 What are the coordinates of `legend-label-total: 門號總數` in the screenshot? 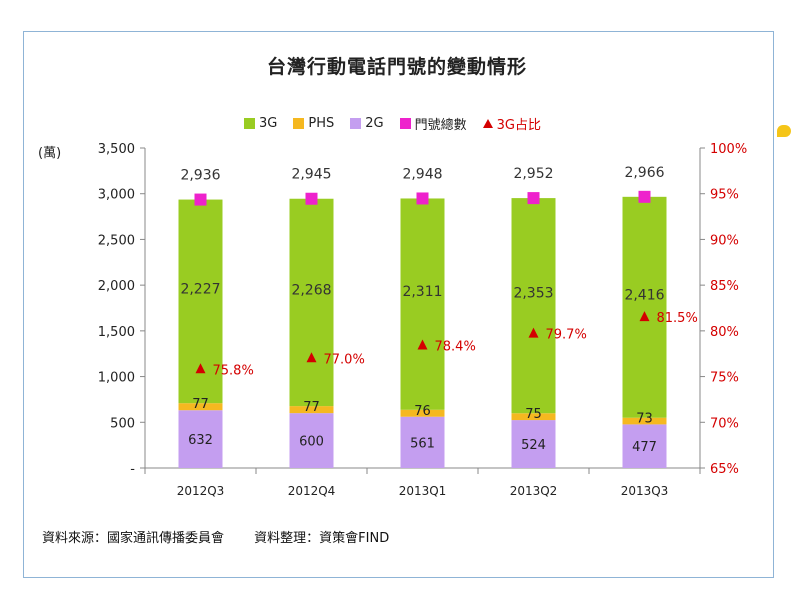 It's located at (440, 125).